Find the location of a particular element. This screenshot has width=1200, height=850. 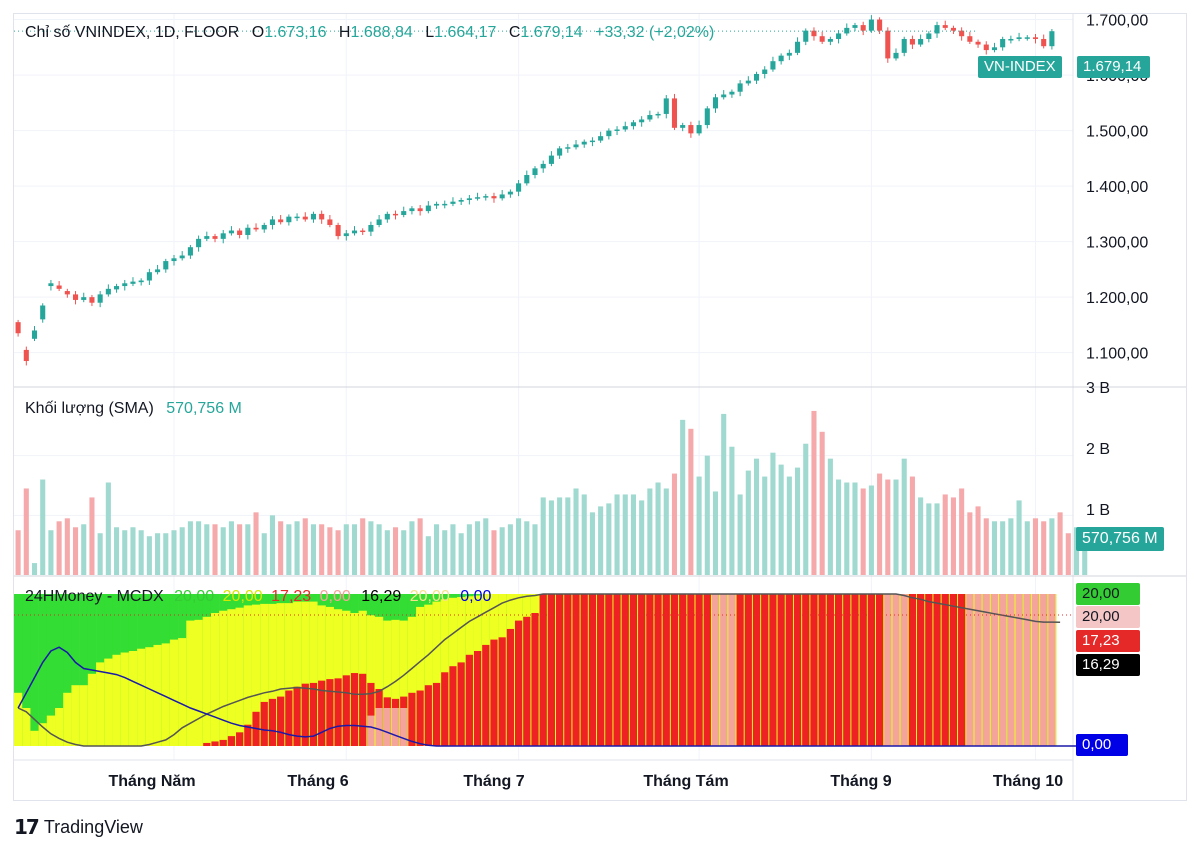

high-label: H is located at coordinates (344, 32).